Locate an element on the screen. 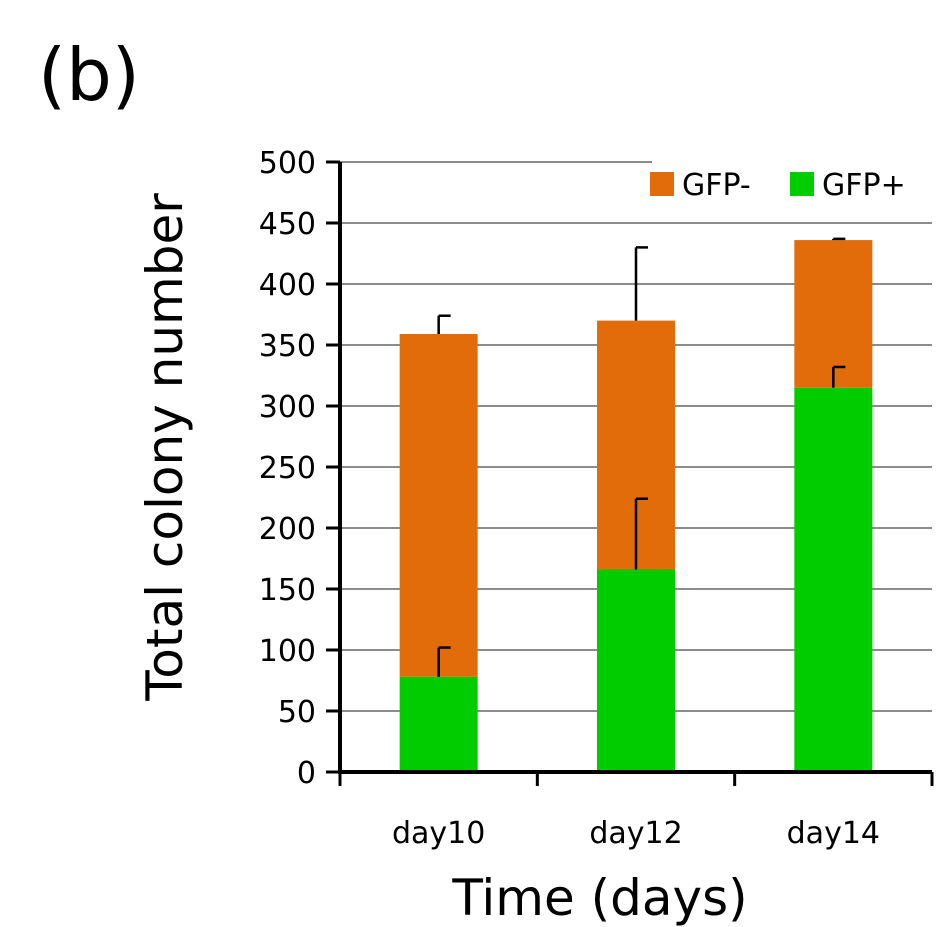 This screenshot has height=927, width=950. legend: GFP- GFP+ is located at coordinates (778, 185).